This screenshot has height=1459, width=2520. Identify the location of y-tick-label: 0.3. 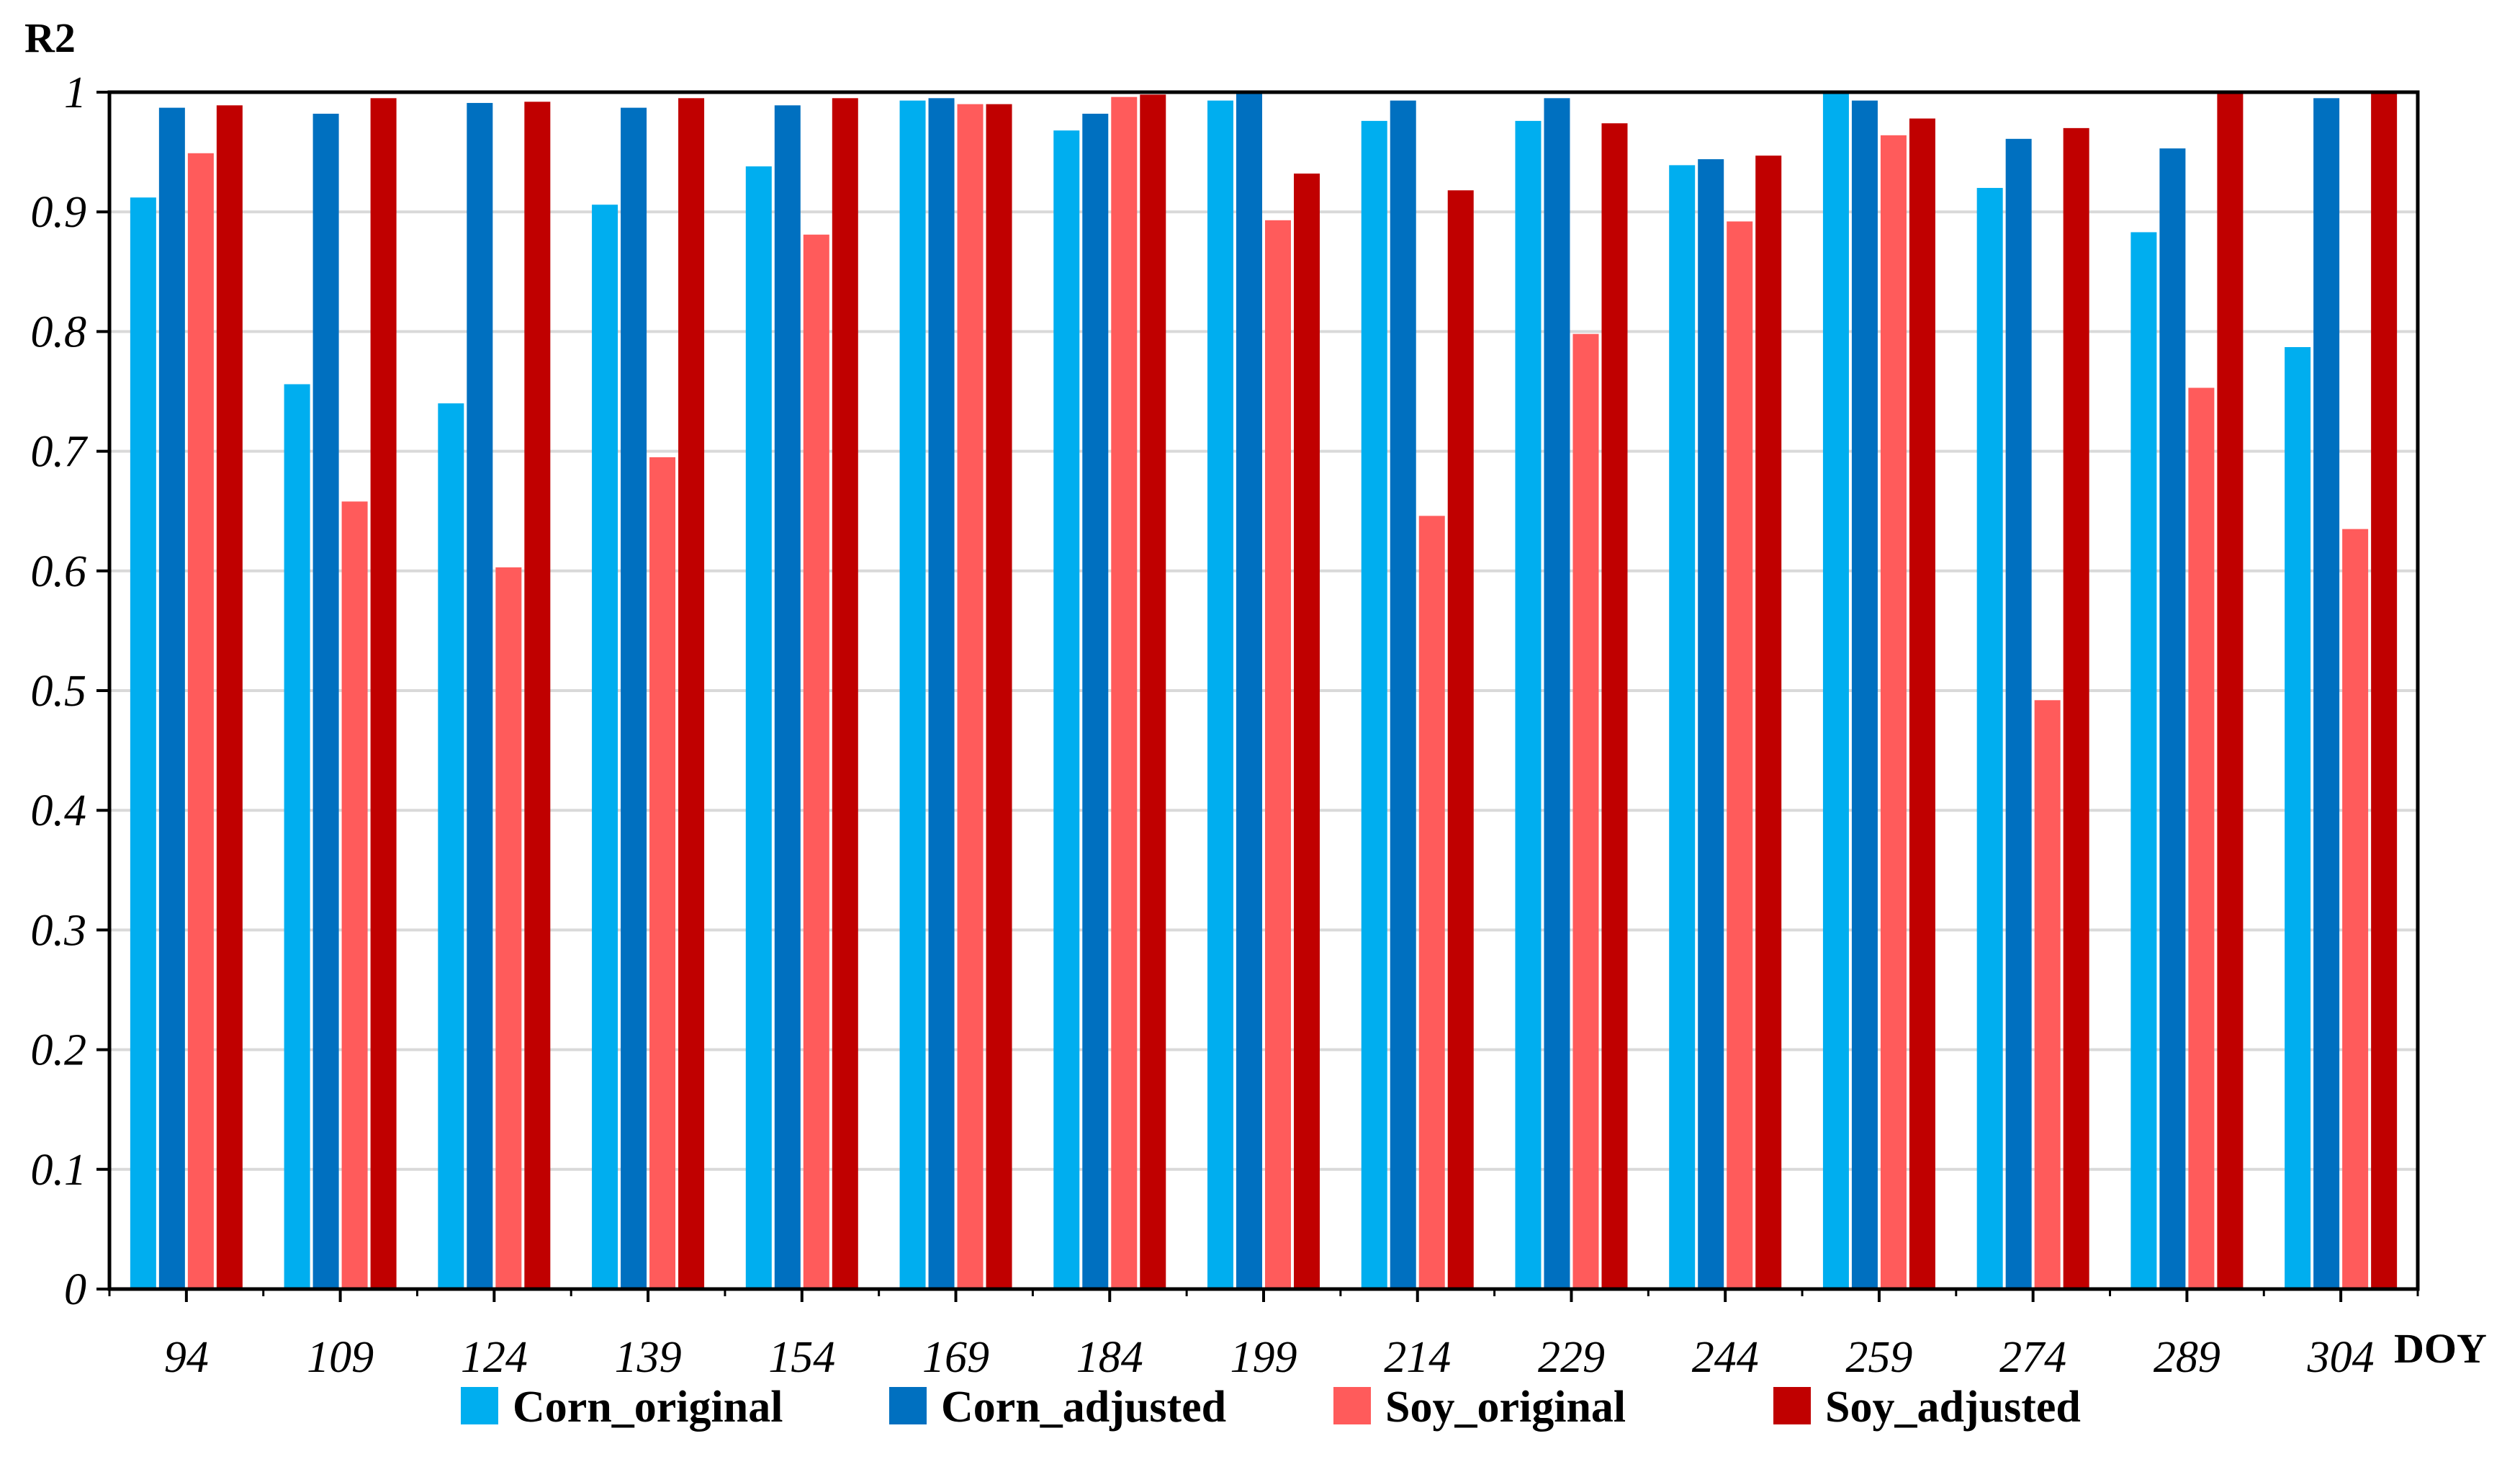
(59, 931).